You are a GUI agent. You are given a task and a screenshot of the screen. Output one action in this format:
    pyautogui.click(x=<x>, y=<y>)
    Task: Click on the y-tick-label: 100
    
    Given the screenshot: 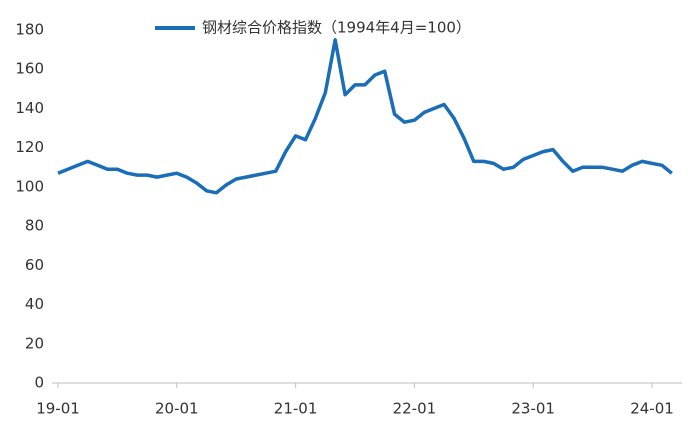 What is the action you would take?
    pyautogui.click(x=29, y=186)
    